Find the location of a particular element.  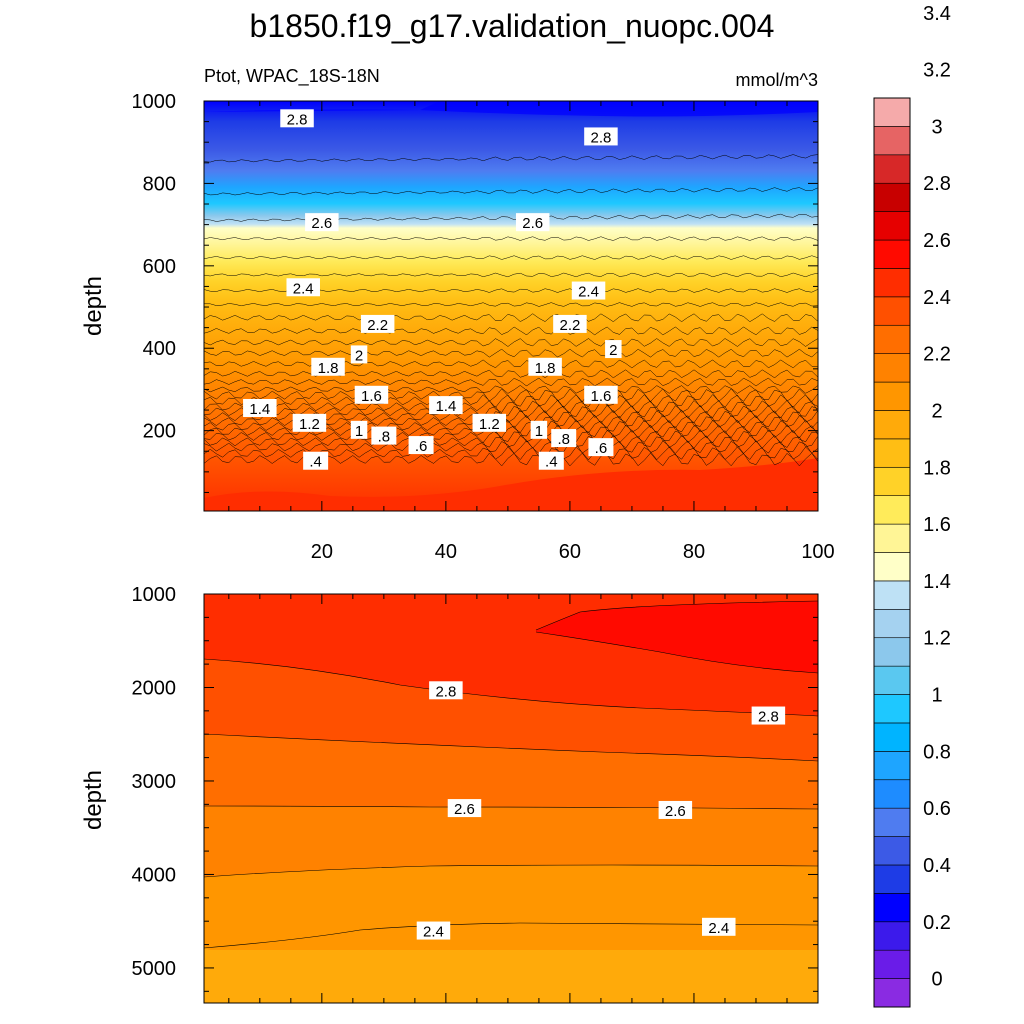

top-subtitle-right: mmol/m^3 is located at coordinates (777, 80).